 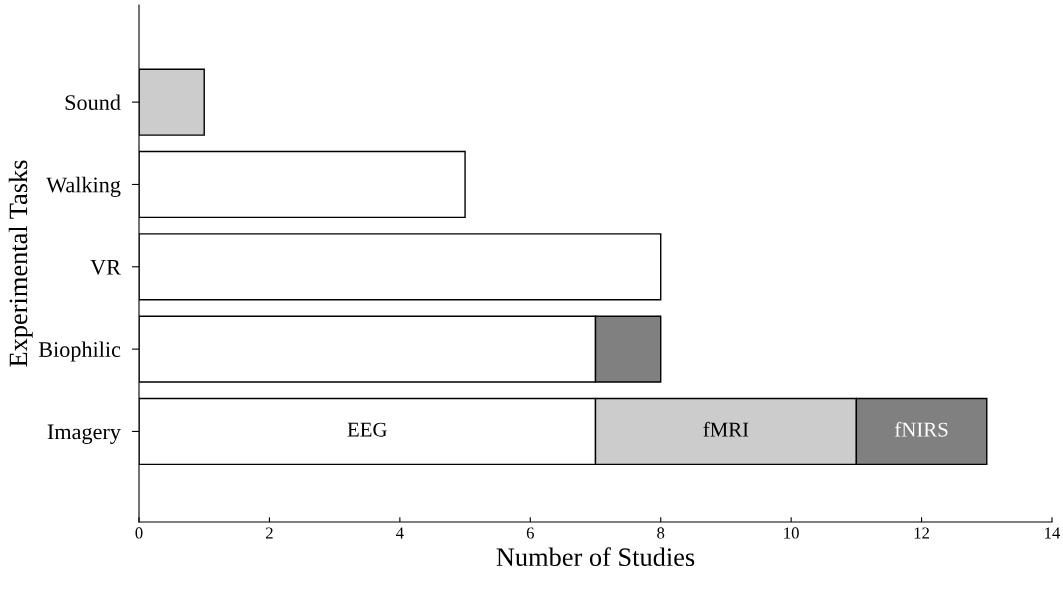 I want to click on x-tick-label: 2, so click(x=269, y=533).